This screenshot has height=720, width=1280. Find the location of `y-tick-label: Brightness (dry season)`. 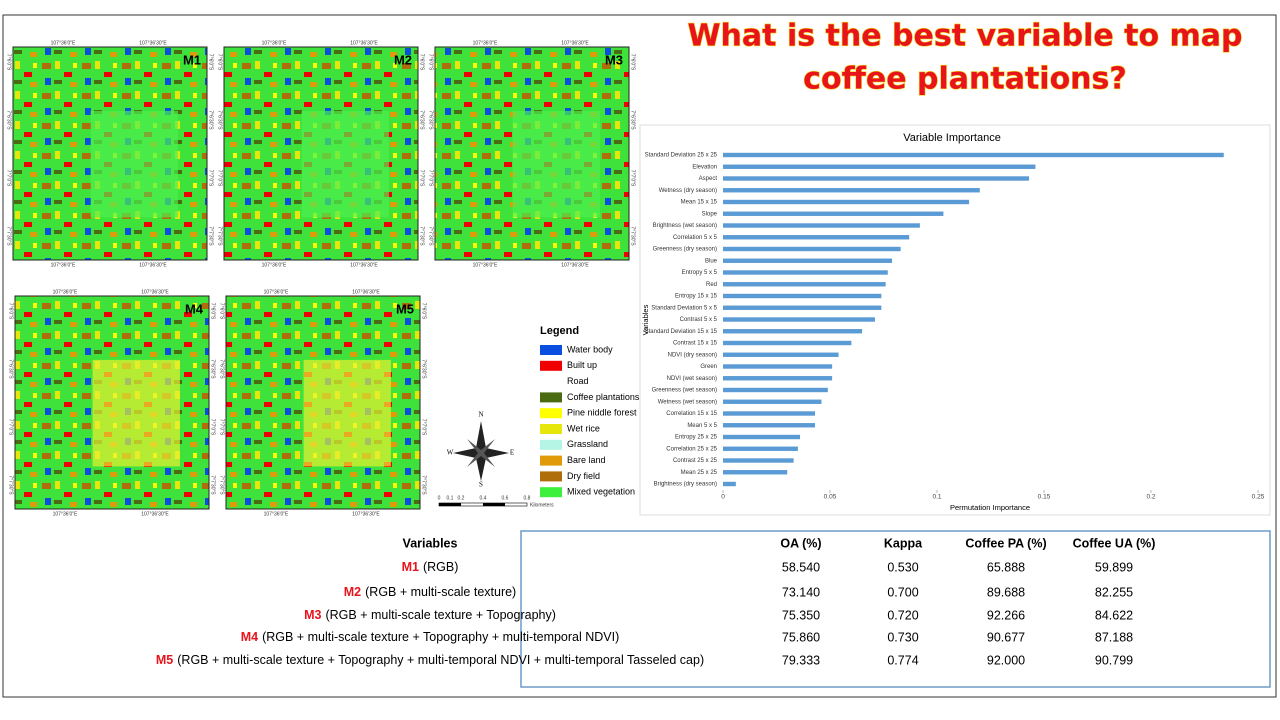

y-tick-label: Brightness (dry season) is located at coordinates (685, 485).